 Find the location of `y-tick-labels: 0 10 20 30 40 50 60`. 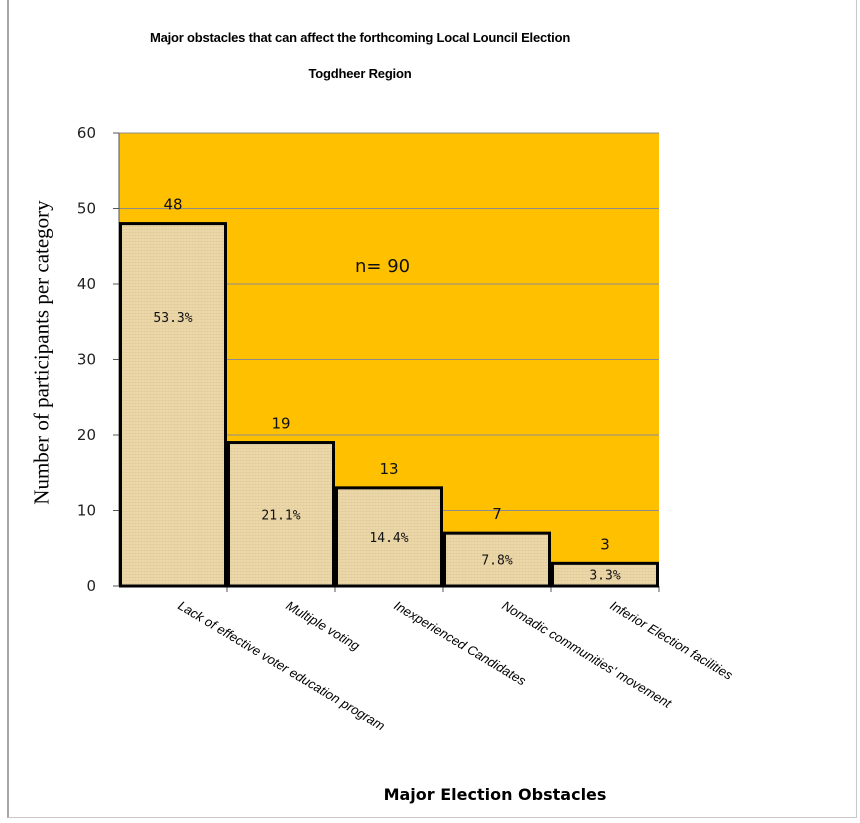

y-tick-labels: 0 10 20 30 40 50 60 is located at coordinates (86, 359).